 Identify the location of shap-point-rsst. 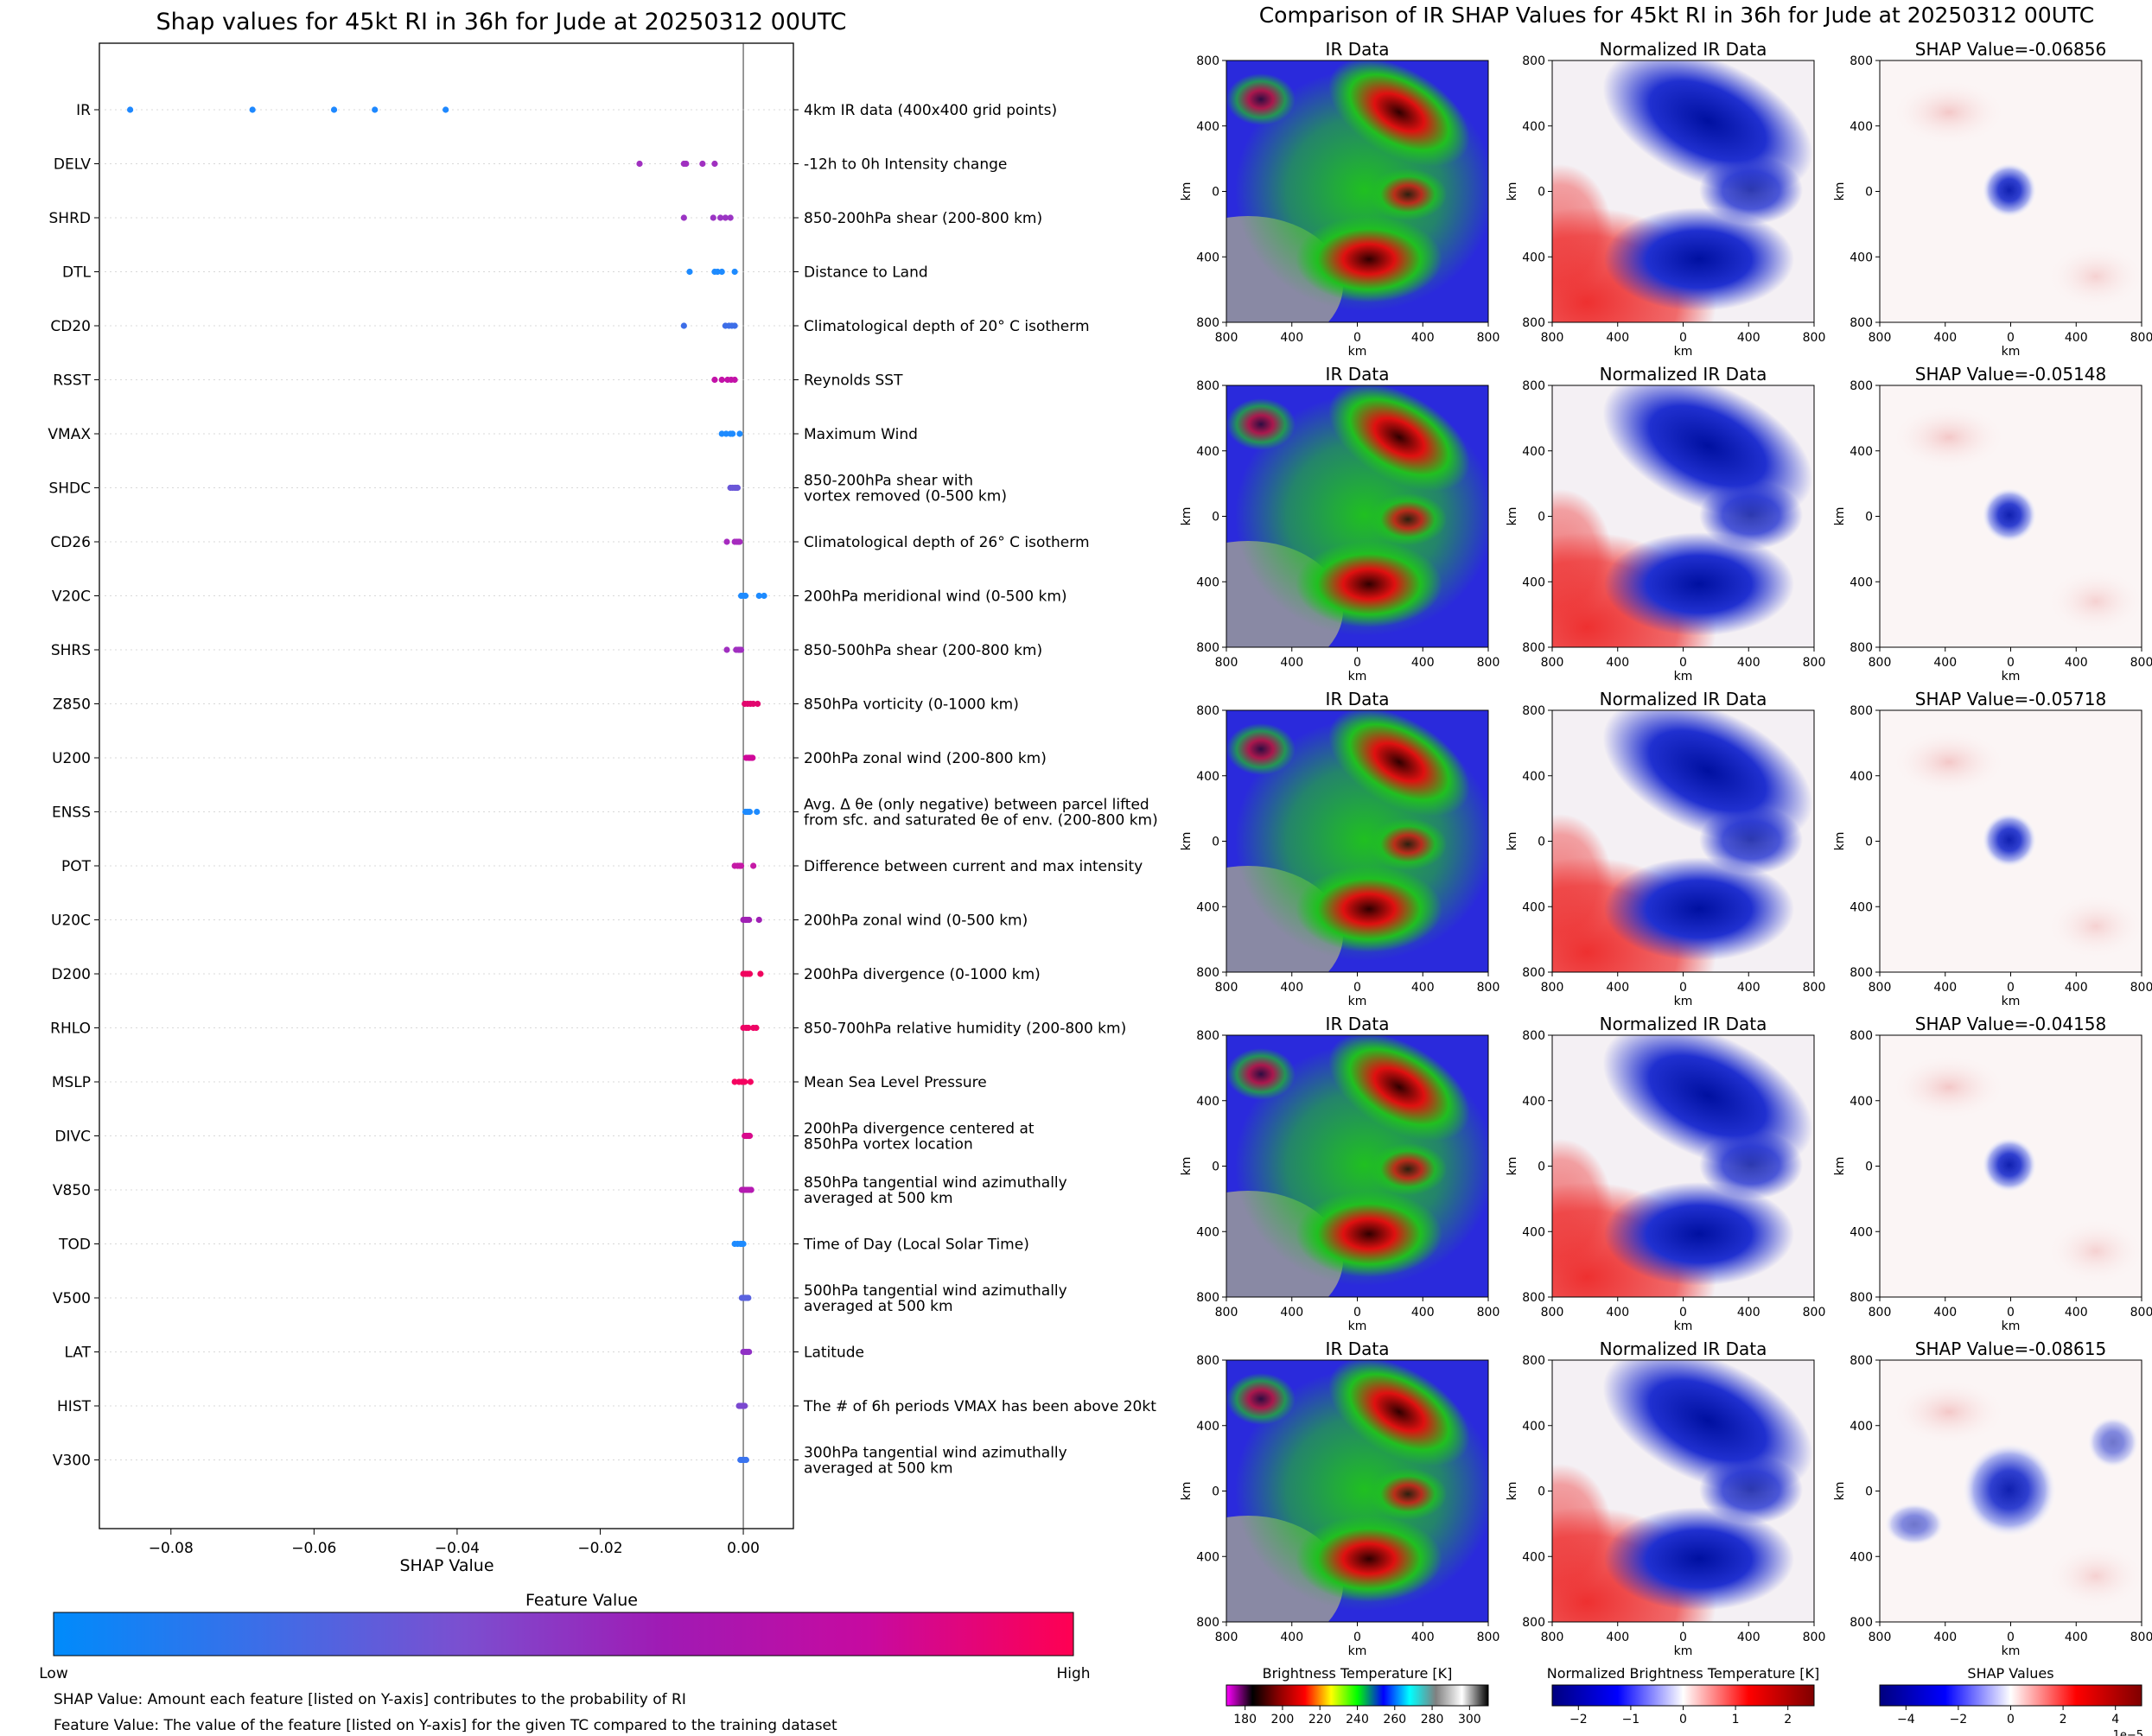
(721, 380).